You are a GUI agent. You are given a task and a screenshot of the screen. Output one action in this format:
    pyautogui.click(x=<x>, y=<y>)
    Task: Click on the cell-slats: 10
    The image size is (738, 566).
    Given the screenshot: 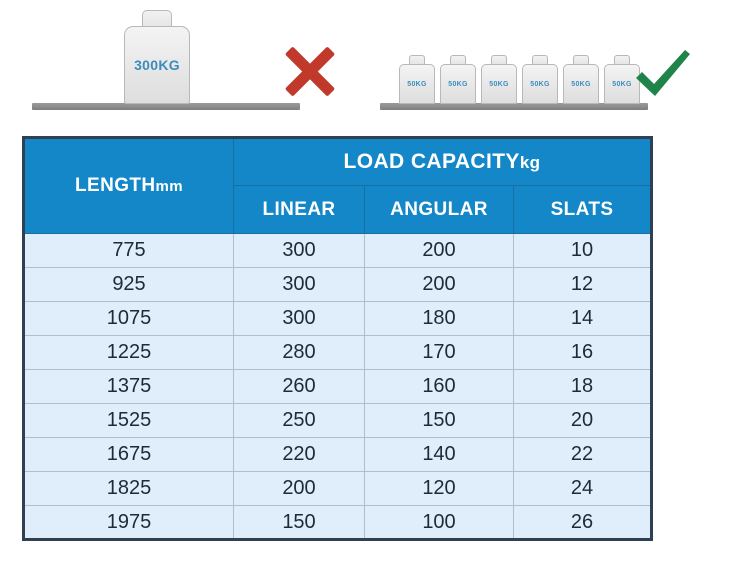 What is the action you would take?
    pyautogui.click(x=582, y=250)
    